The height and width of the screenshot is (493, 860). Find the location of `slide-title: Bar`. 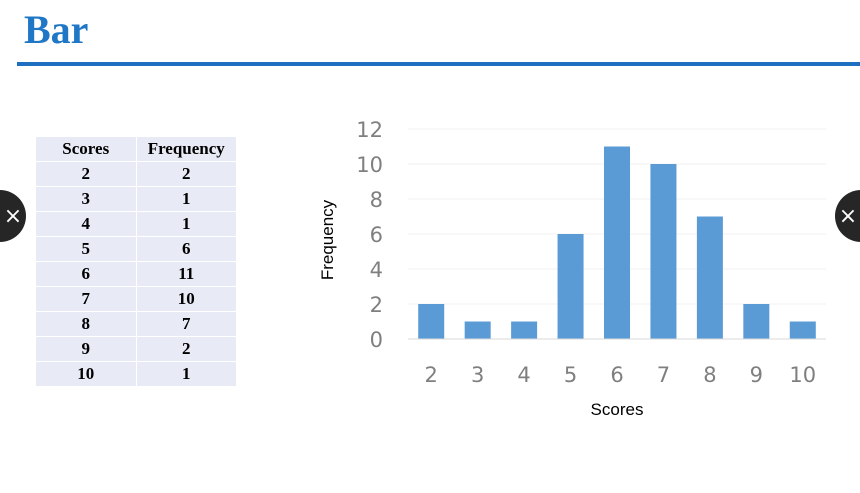

slide-title: Bar is located at coordinates (56, 29).